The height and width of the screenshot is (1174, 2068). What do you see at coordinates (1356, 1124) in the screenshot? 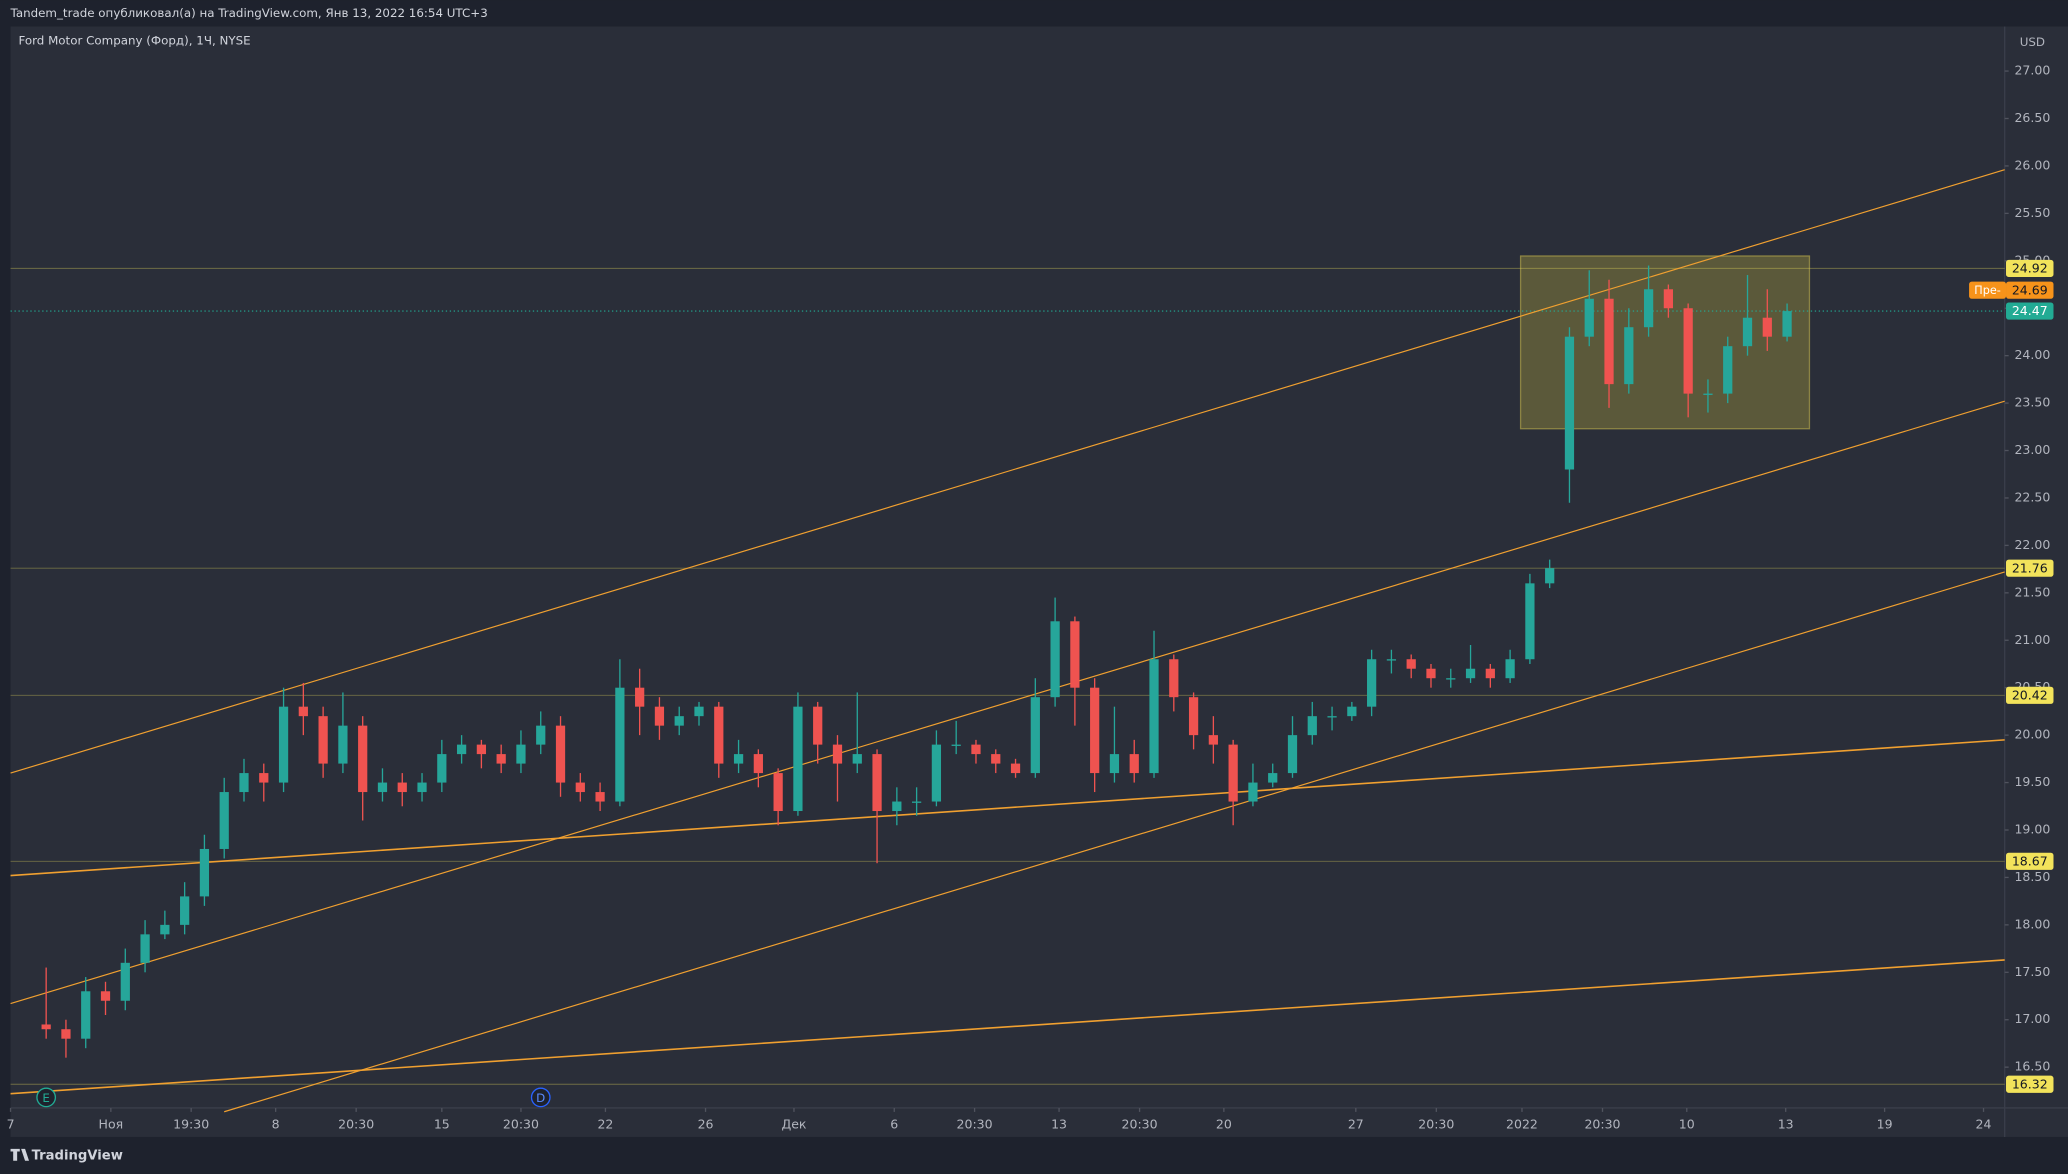
I see `x-tick-label: 27` at bounding box center [1356, 1124].